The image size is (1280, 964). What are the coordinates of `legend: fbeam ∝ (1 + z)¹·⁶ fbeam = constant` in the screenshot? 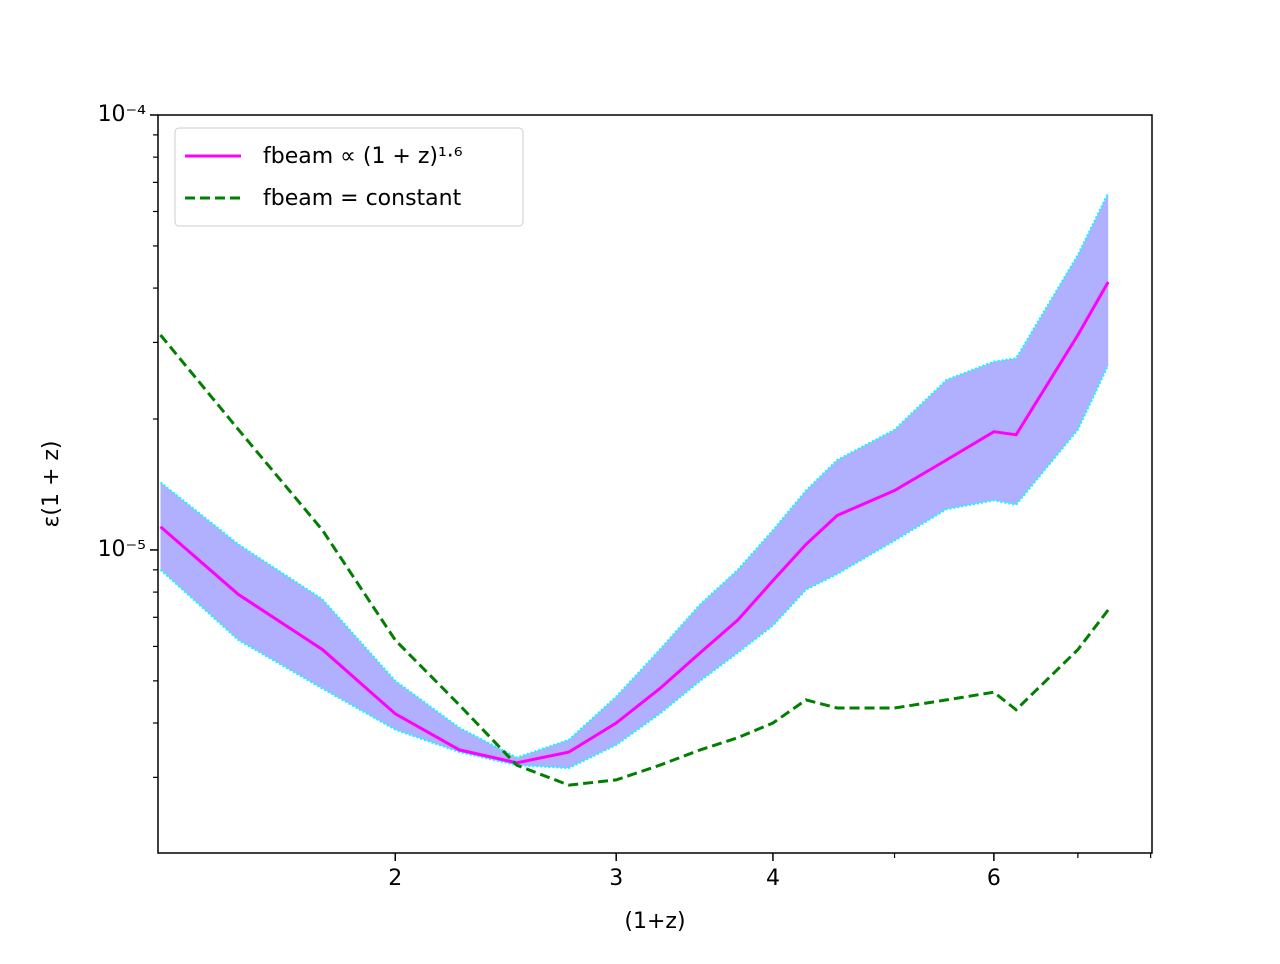 It's located at (349, 177).